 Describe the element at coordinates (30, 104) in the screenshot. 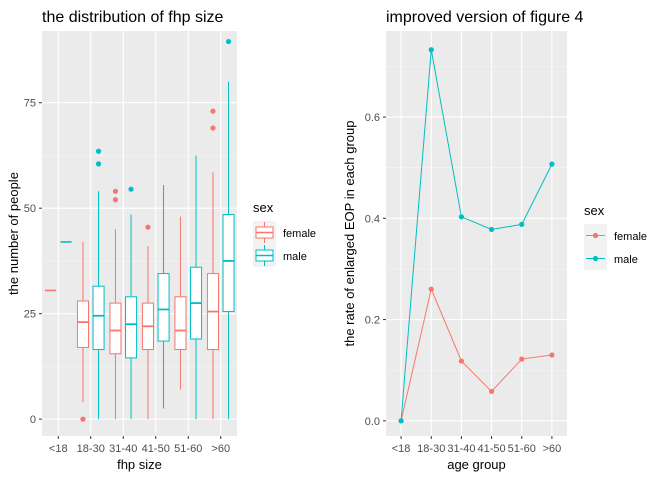

I see `y-tick-label: 75` at that location.